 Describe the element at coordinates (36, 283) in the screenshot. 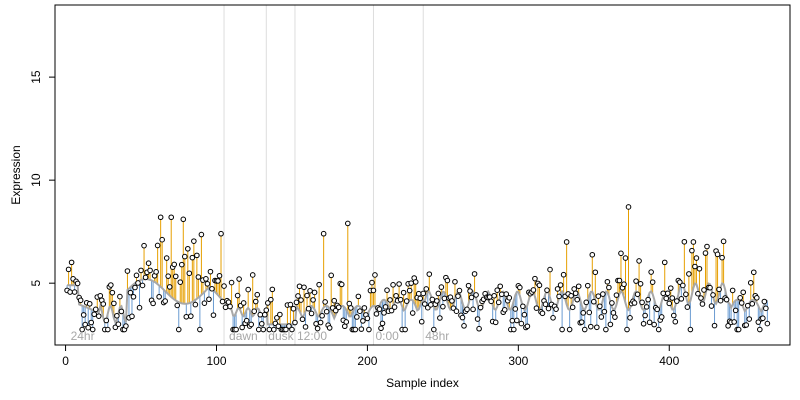

I see `y-tick-label: 5` at that location.